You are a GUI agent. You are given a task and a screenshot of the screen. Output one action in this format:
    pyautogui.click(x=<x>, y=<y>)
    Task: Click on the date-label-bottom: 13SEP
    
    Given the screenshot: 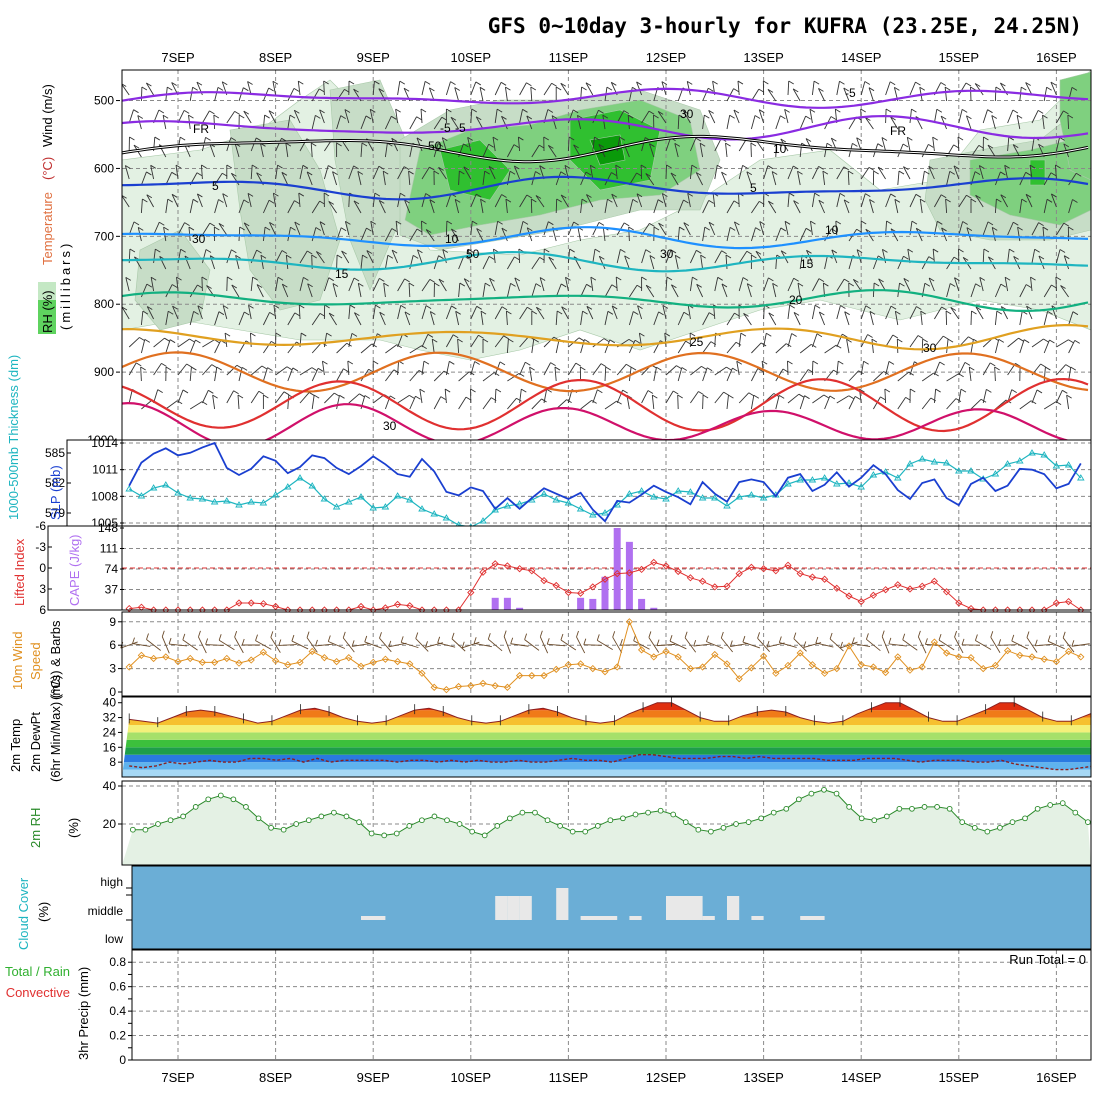 What is the action you would take?
    pyautogui.click(x=763, y=1077)
    